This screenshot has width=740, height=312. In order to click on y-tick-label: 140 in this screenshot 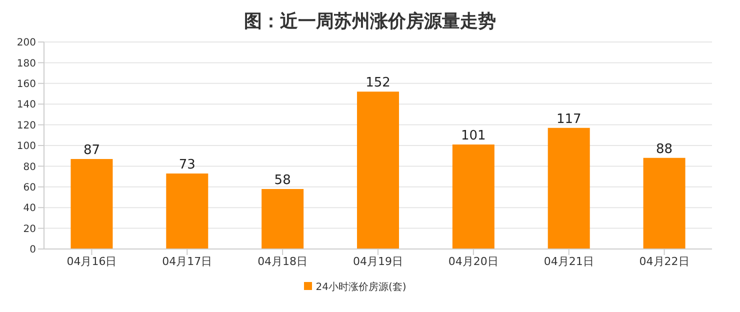, I will do `click(26, 105)`.